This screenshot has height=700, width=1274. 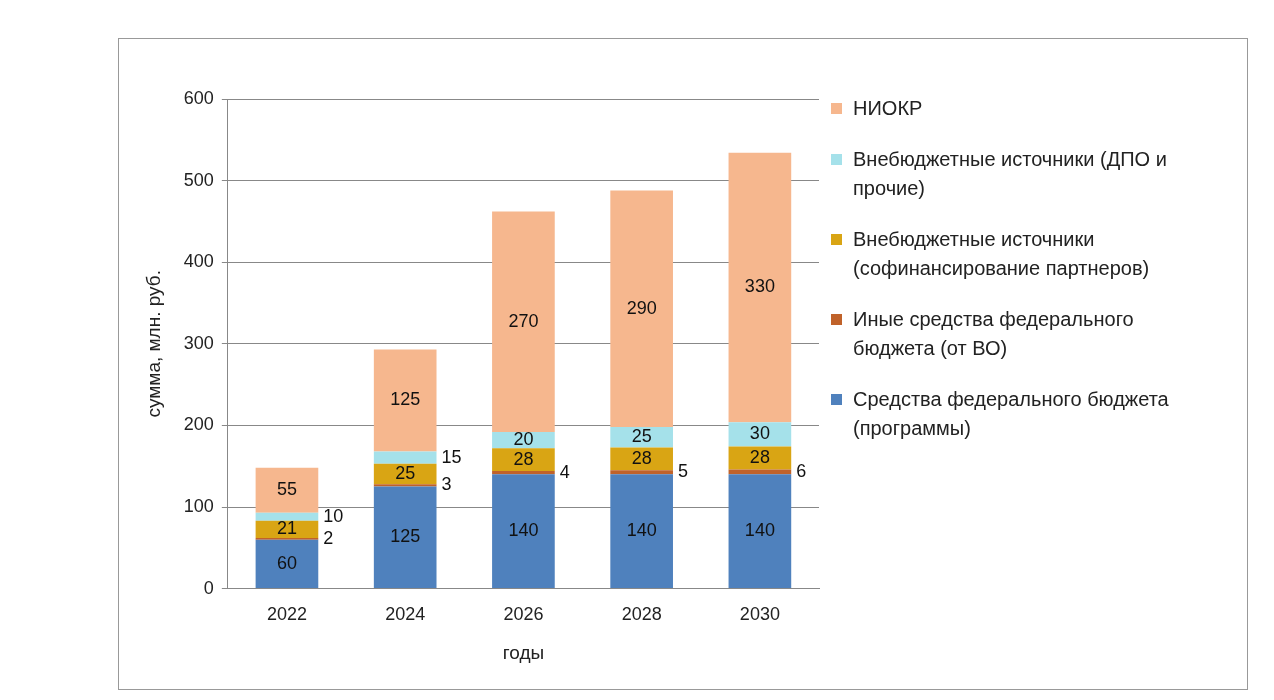 What do you see at coordinates (328, 537) in the screenshot?
I see `data-label: 2` at bounding box center [328, 537].